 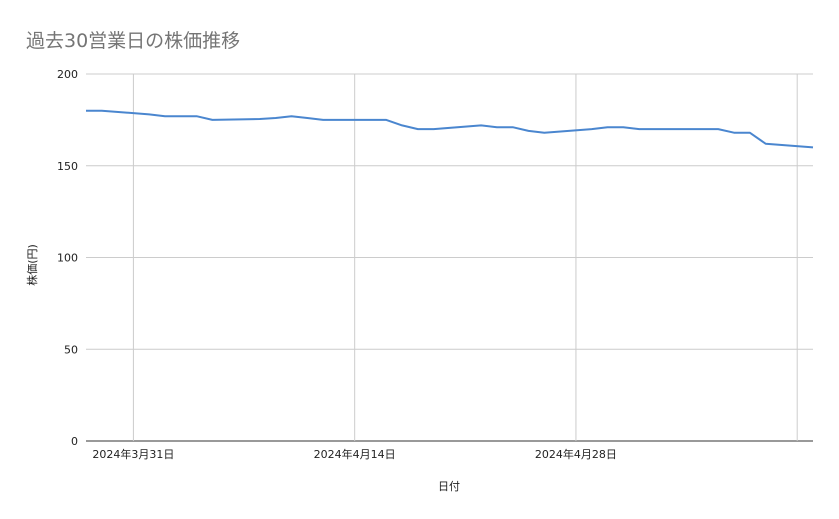 I want to click on chart-title: 過去30営業日の株価推移, so click(x=133, y=41).